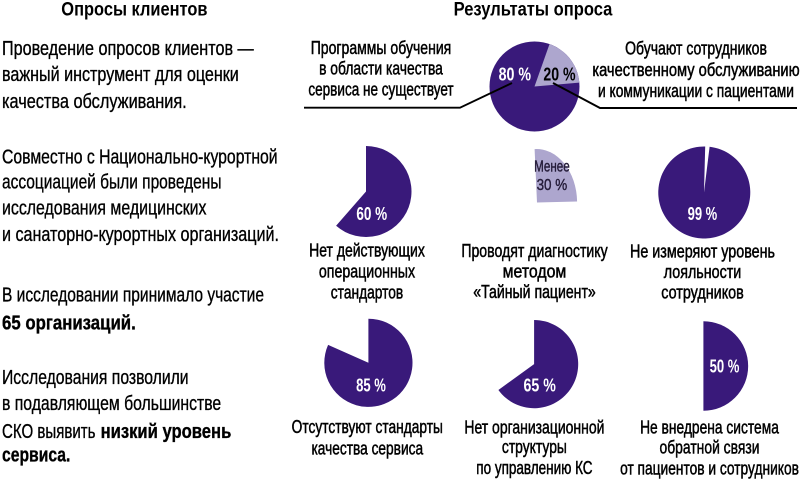 This screenshot has height=483, width=800. Describe the element at coordinates (134, 10) in the screenshot. I see `svg-text: Опросы клиентов` at that location.